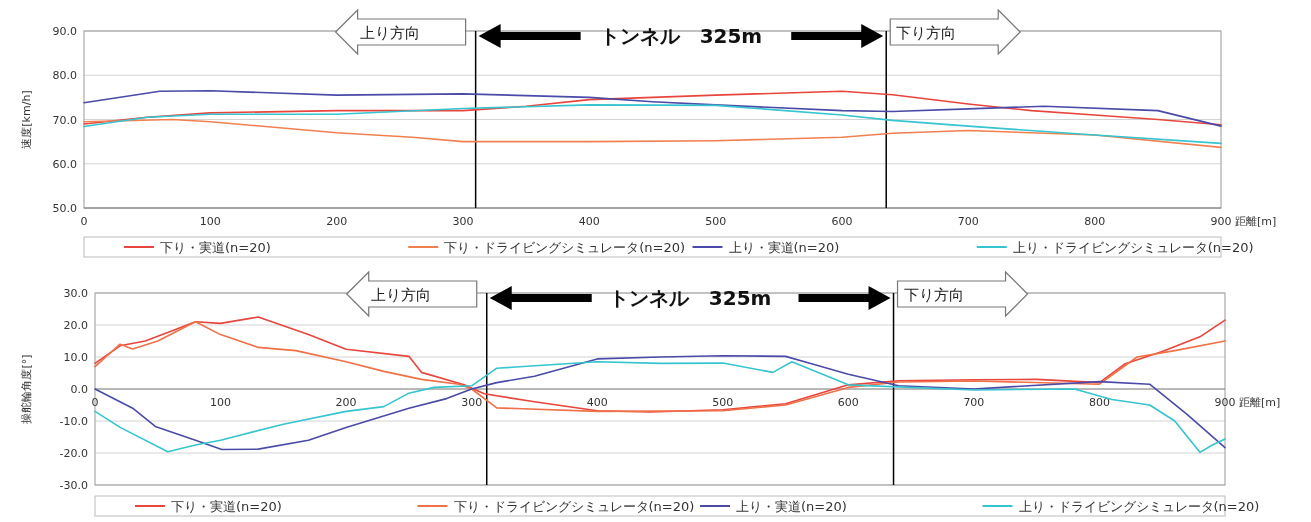 This screenshot has width=1311, height=522. What do you see at coordinates (79, 389) in the screenshot?
I see `y-tick-label: 0.0` at bounding box center [79, 389].